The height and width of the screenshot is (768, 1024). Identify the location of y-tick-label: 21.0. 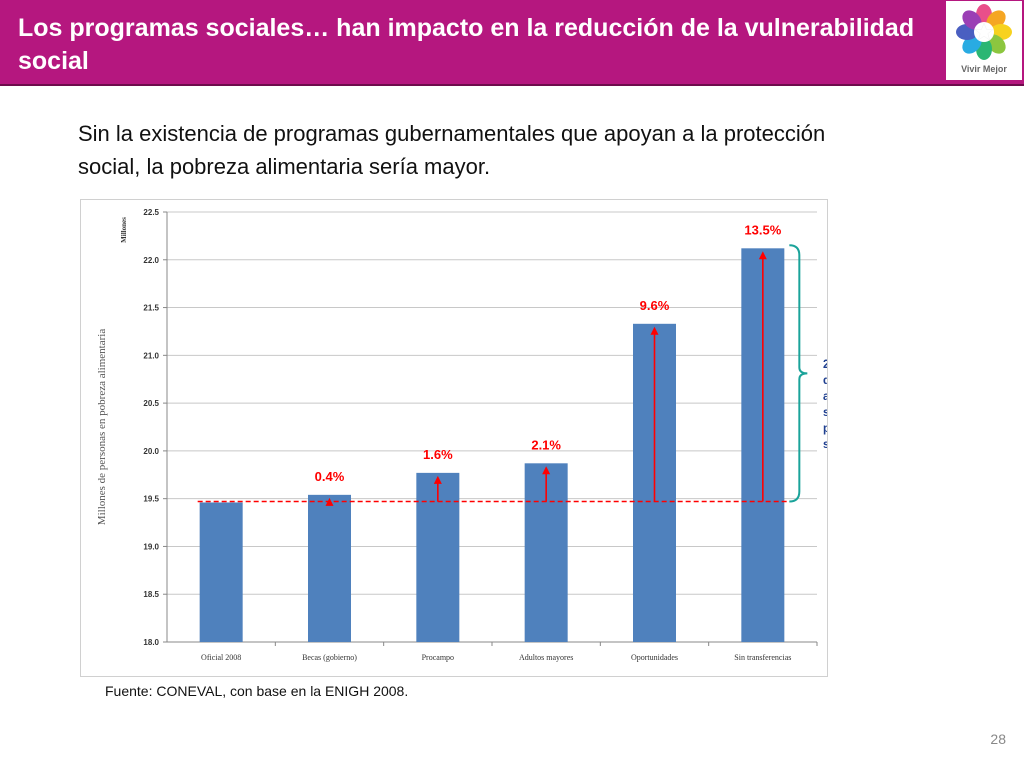
(151, 355).